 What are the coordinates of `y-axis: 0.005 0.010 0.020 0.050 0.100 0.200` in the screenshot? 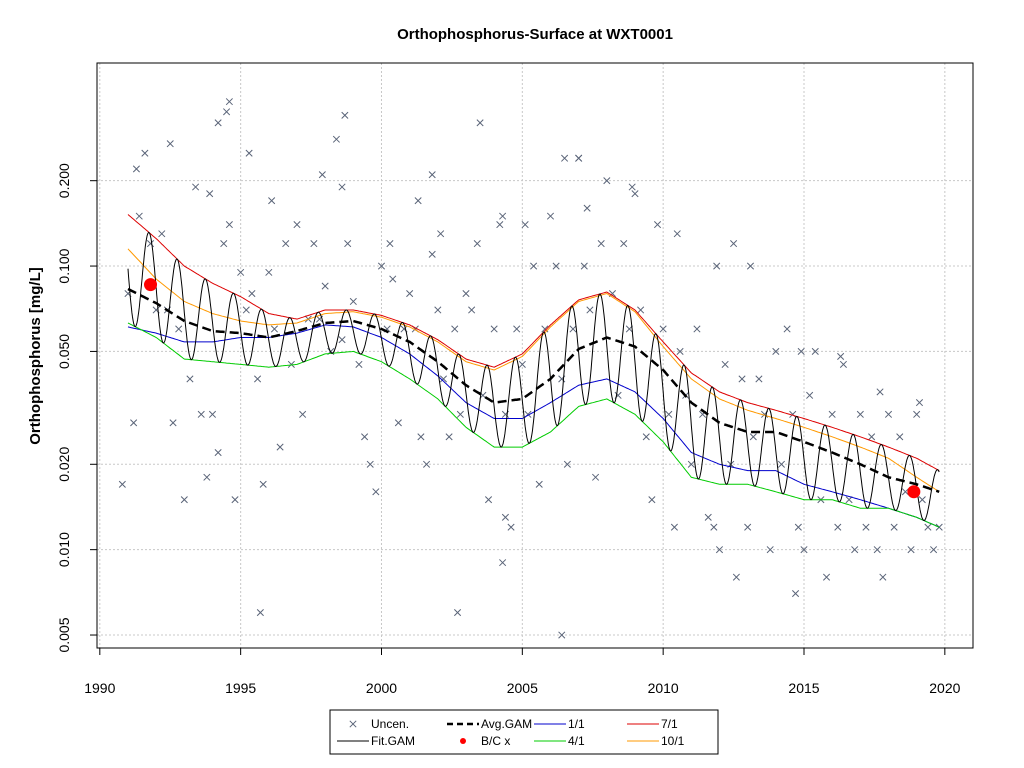 It's located at (77, 408).